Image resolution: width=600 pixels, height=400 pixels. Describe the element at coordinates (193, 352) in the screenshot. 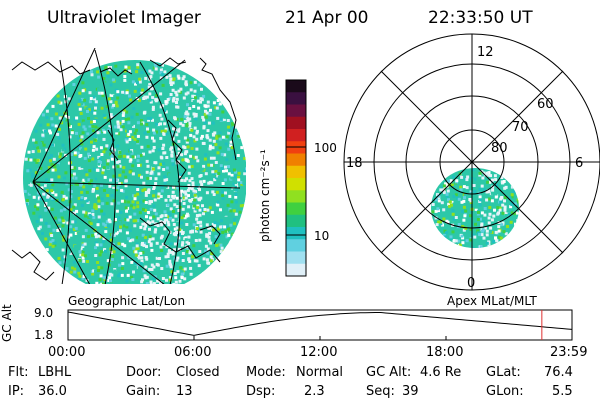

I see `timeline-xtick-0600: 06:00` at that location.